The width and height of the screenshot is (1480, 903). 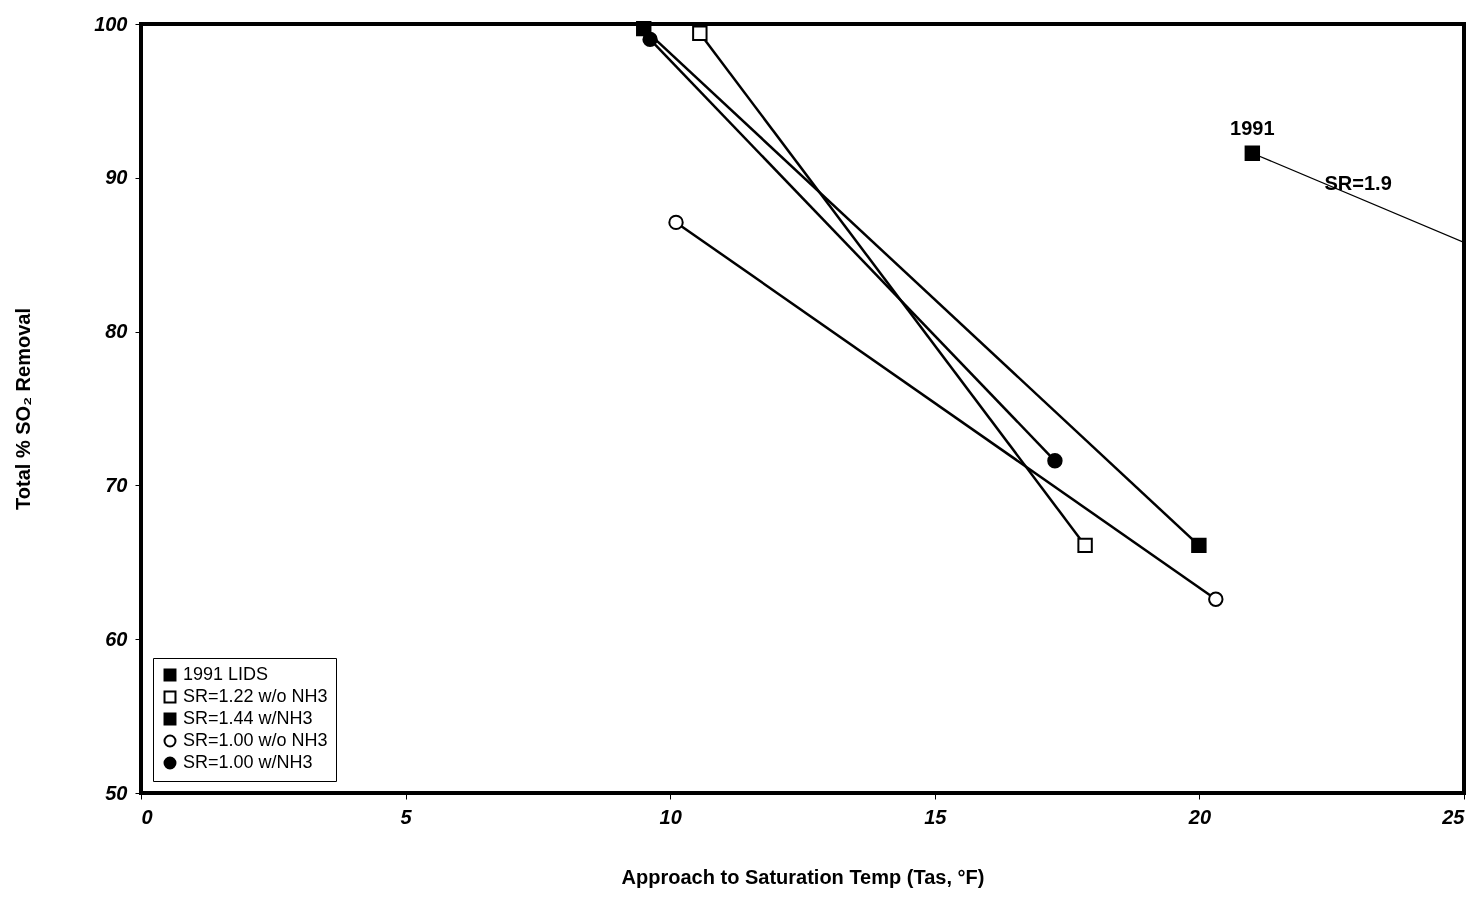 I want to click on x-tick-label: 0, so click(x=147, y=816).